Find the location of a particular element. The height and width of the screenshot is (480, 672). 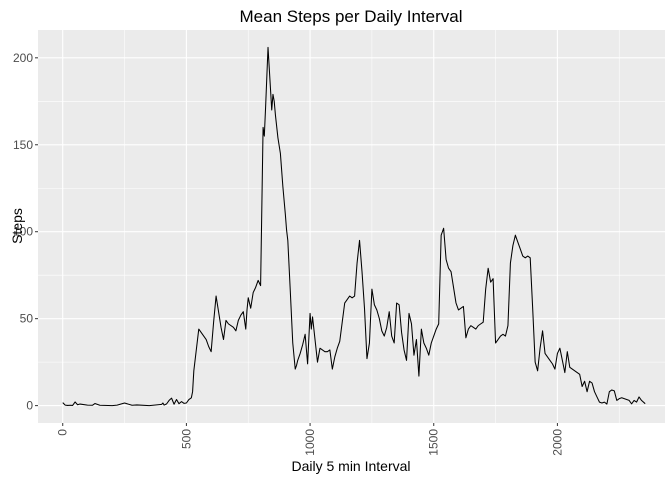

y-tick-label: 50 is located at coordinates (27, 319).